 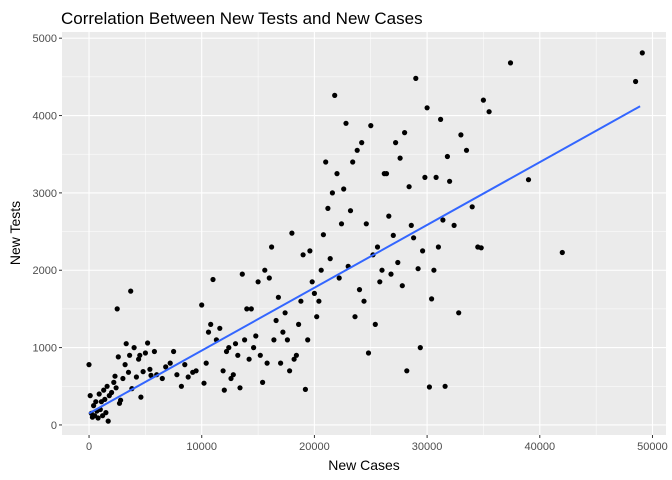 I want to click on y-tick-label: 3000, so click(x=45, y=194).